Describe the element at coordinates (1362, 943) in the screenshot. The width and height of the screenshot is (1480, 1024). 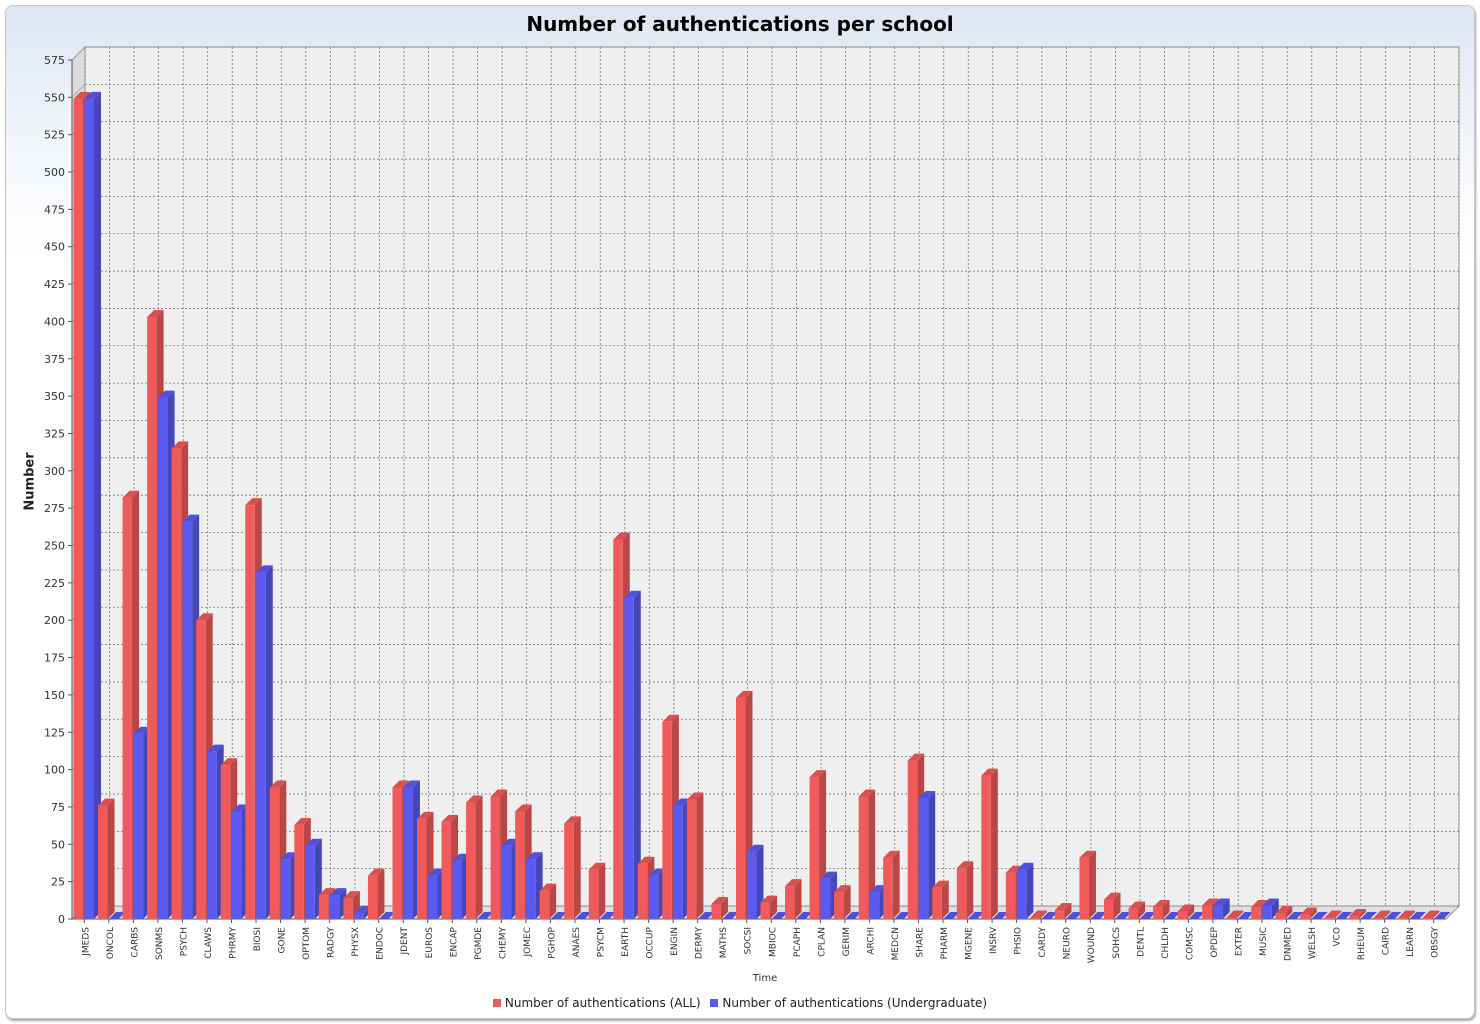
I see `x-tick-label: RHEUM` at that location.